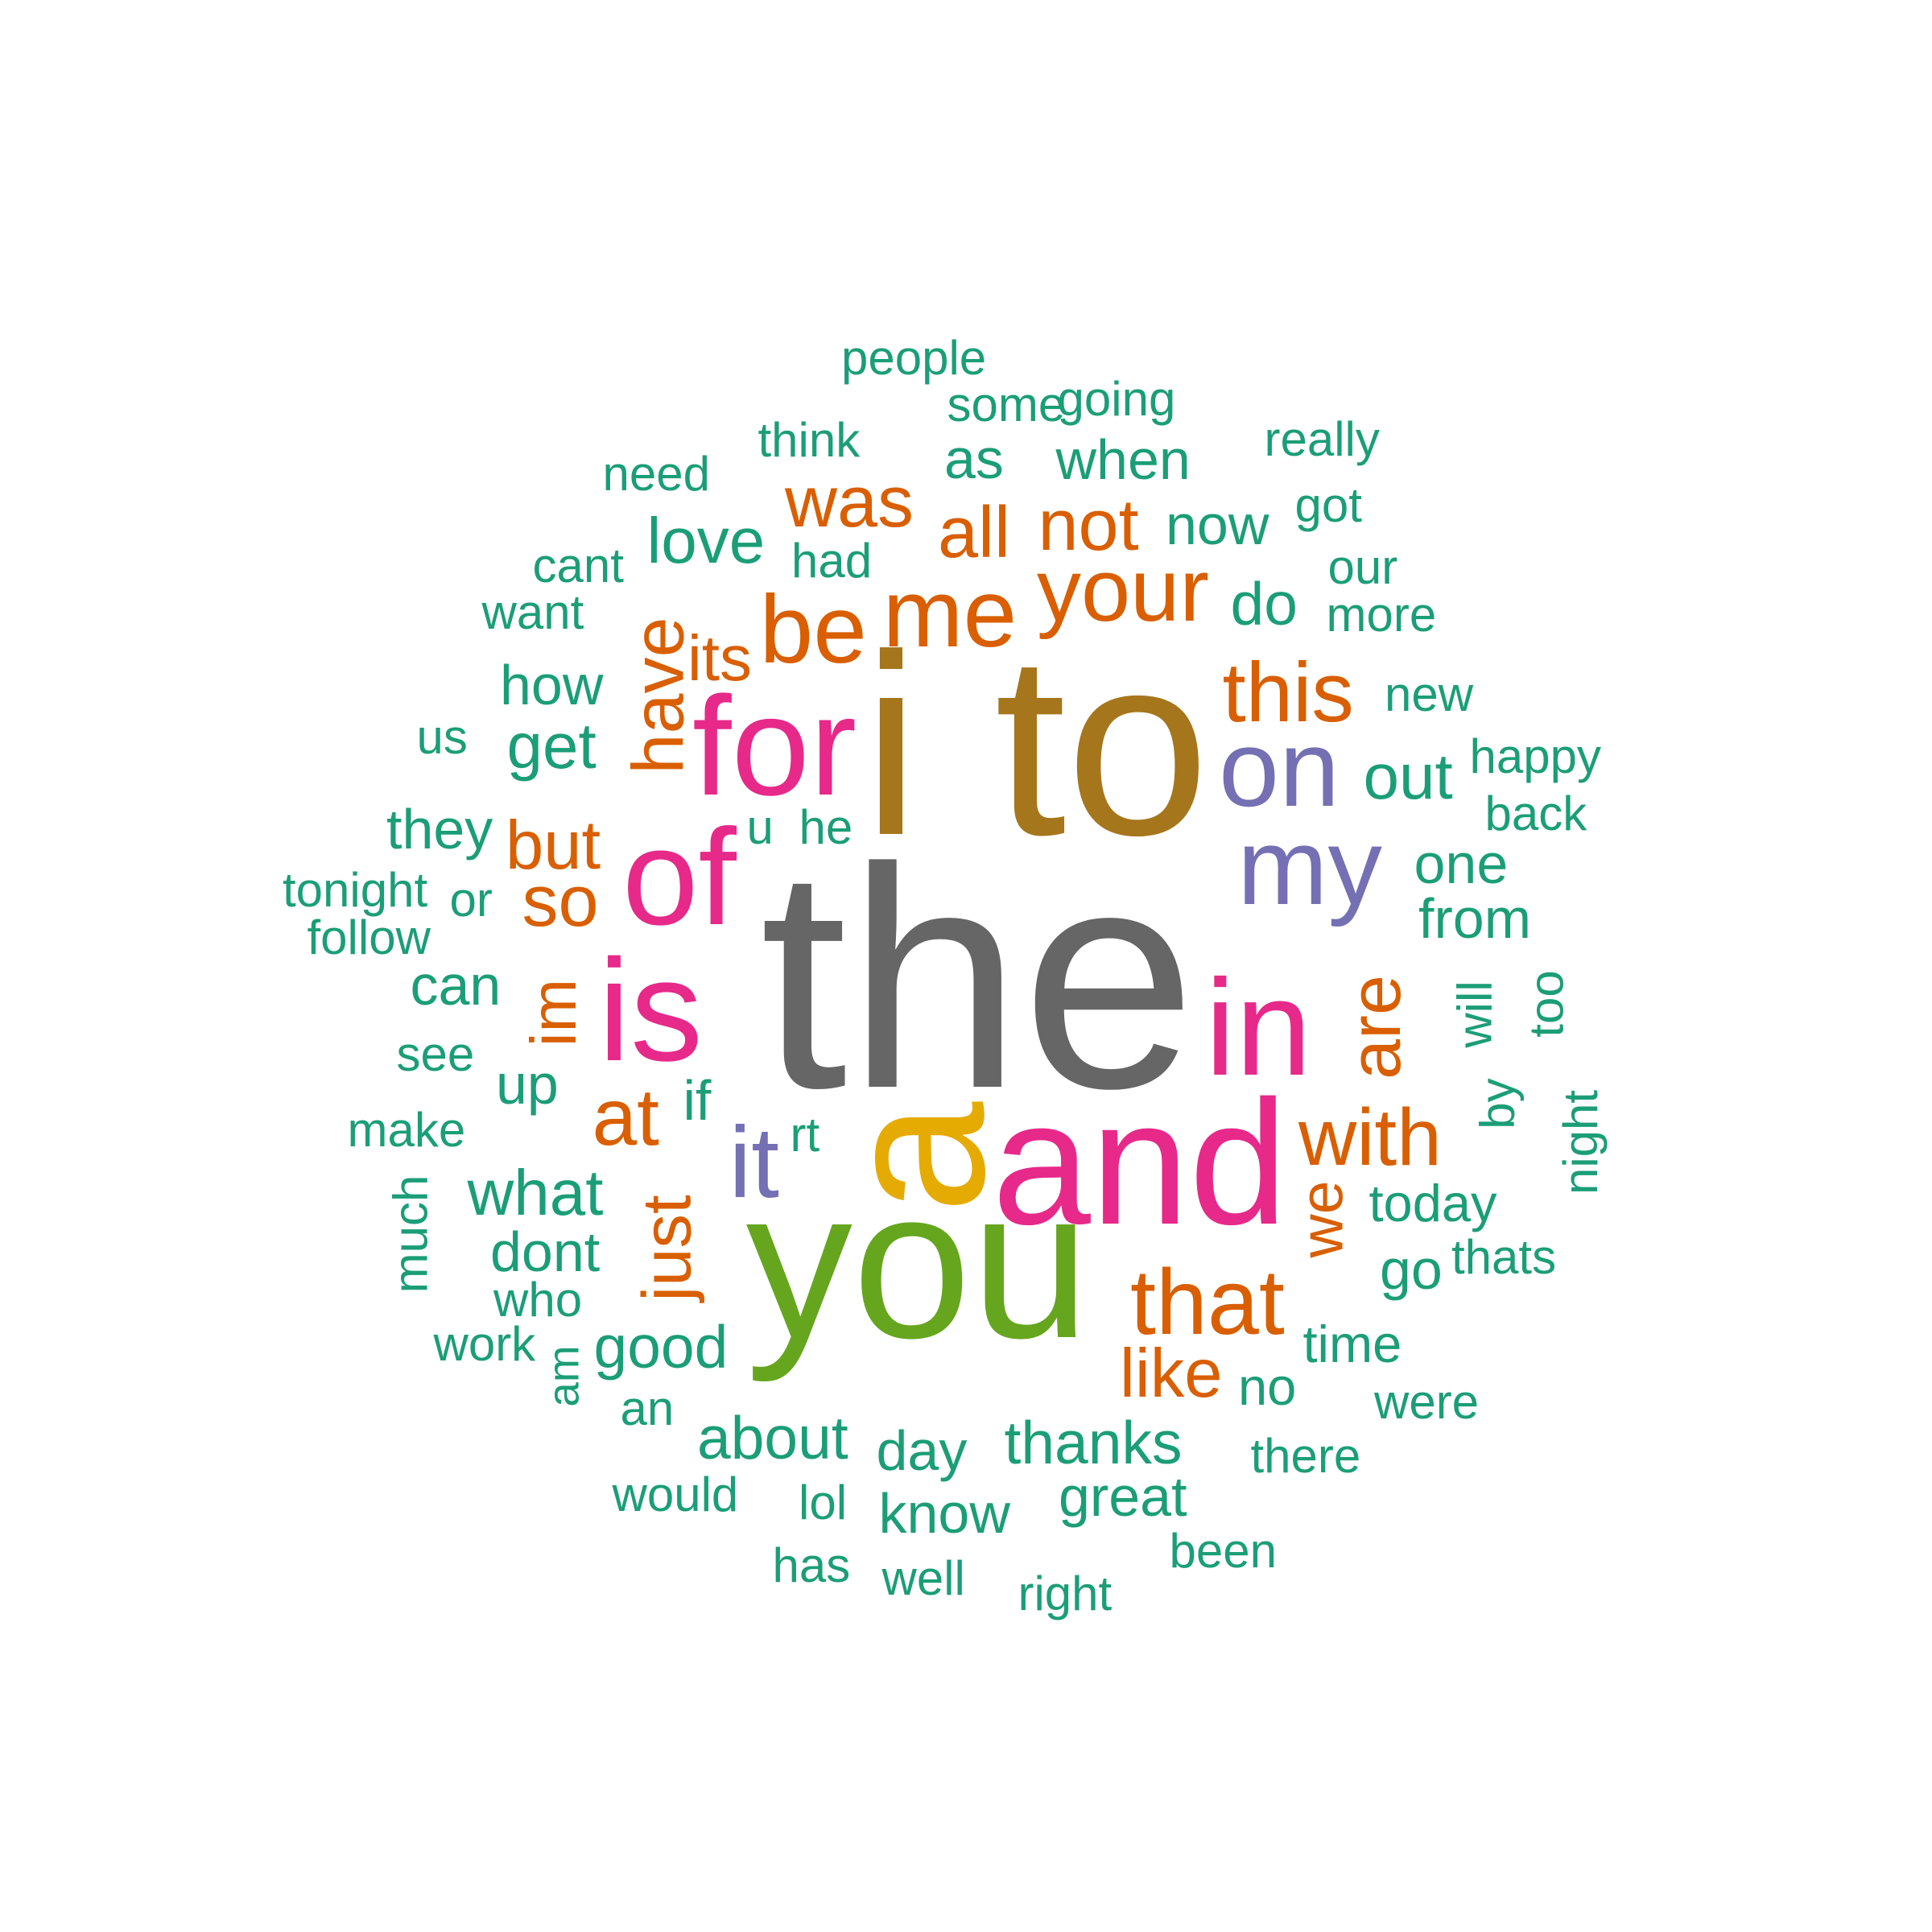 This screenshot has height=1932, width=1932. Describe the element at coordinates (1411, 1269) in the screenshot. I see `word-go: go` at that location.